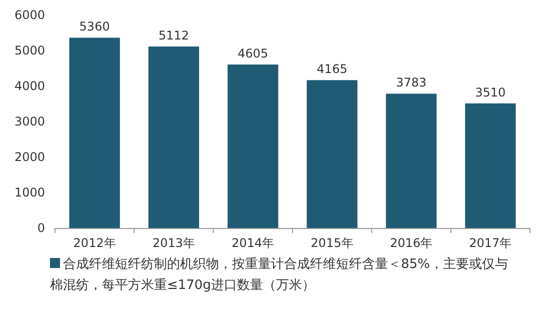 The height and width of the screenshot is (325, 545). Describe the element at coordinates (490, 243) in the screenshot. I see `x-tick-label: 2017年` at that location.